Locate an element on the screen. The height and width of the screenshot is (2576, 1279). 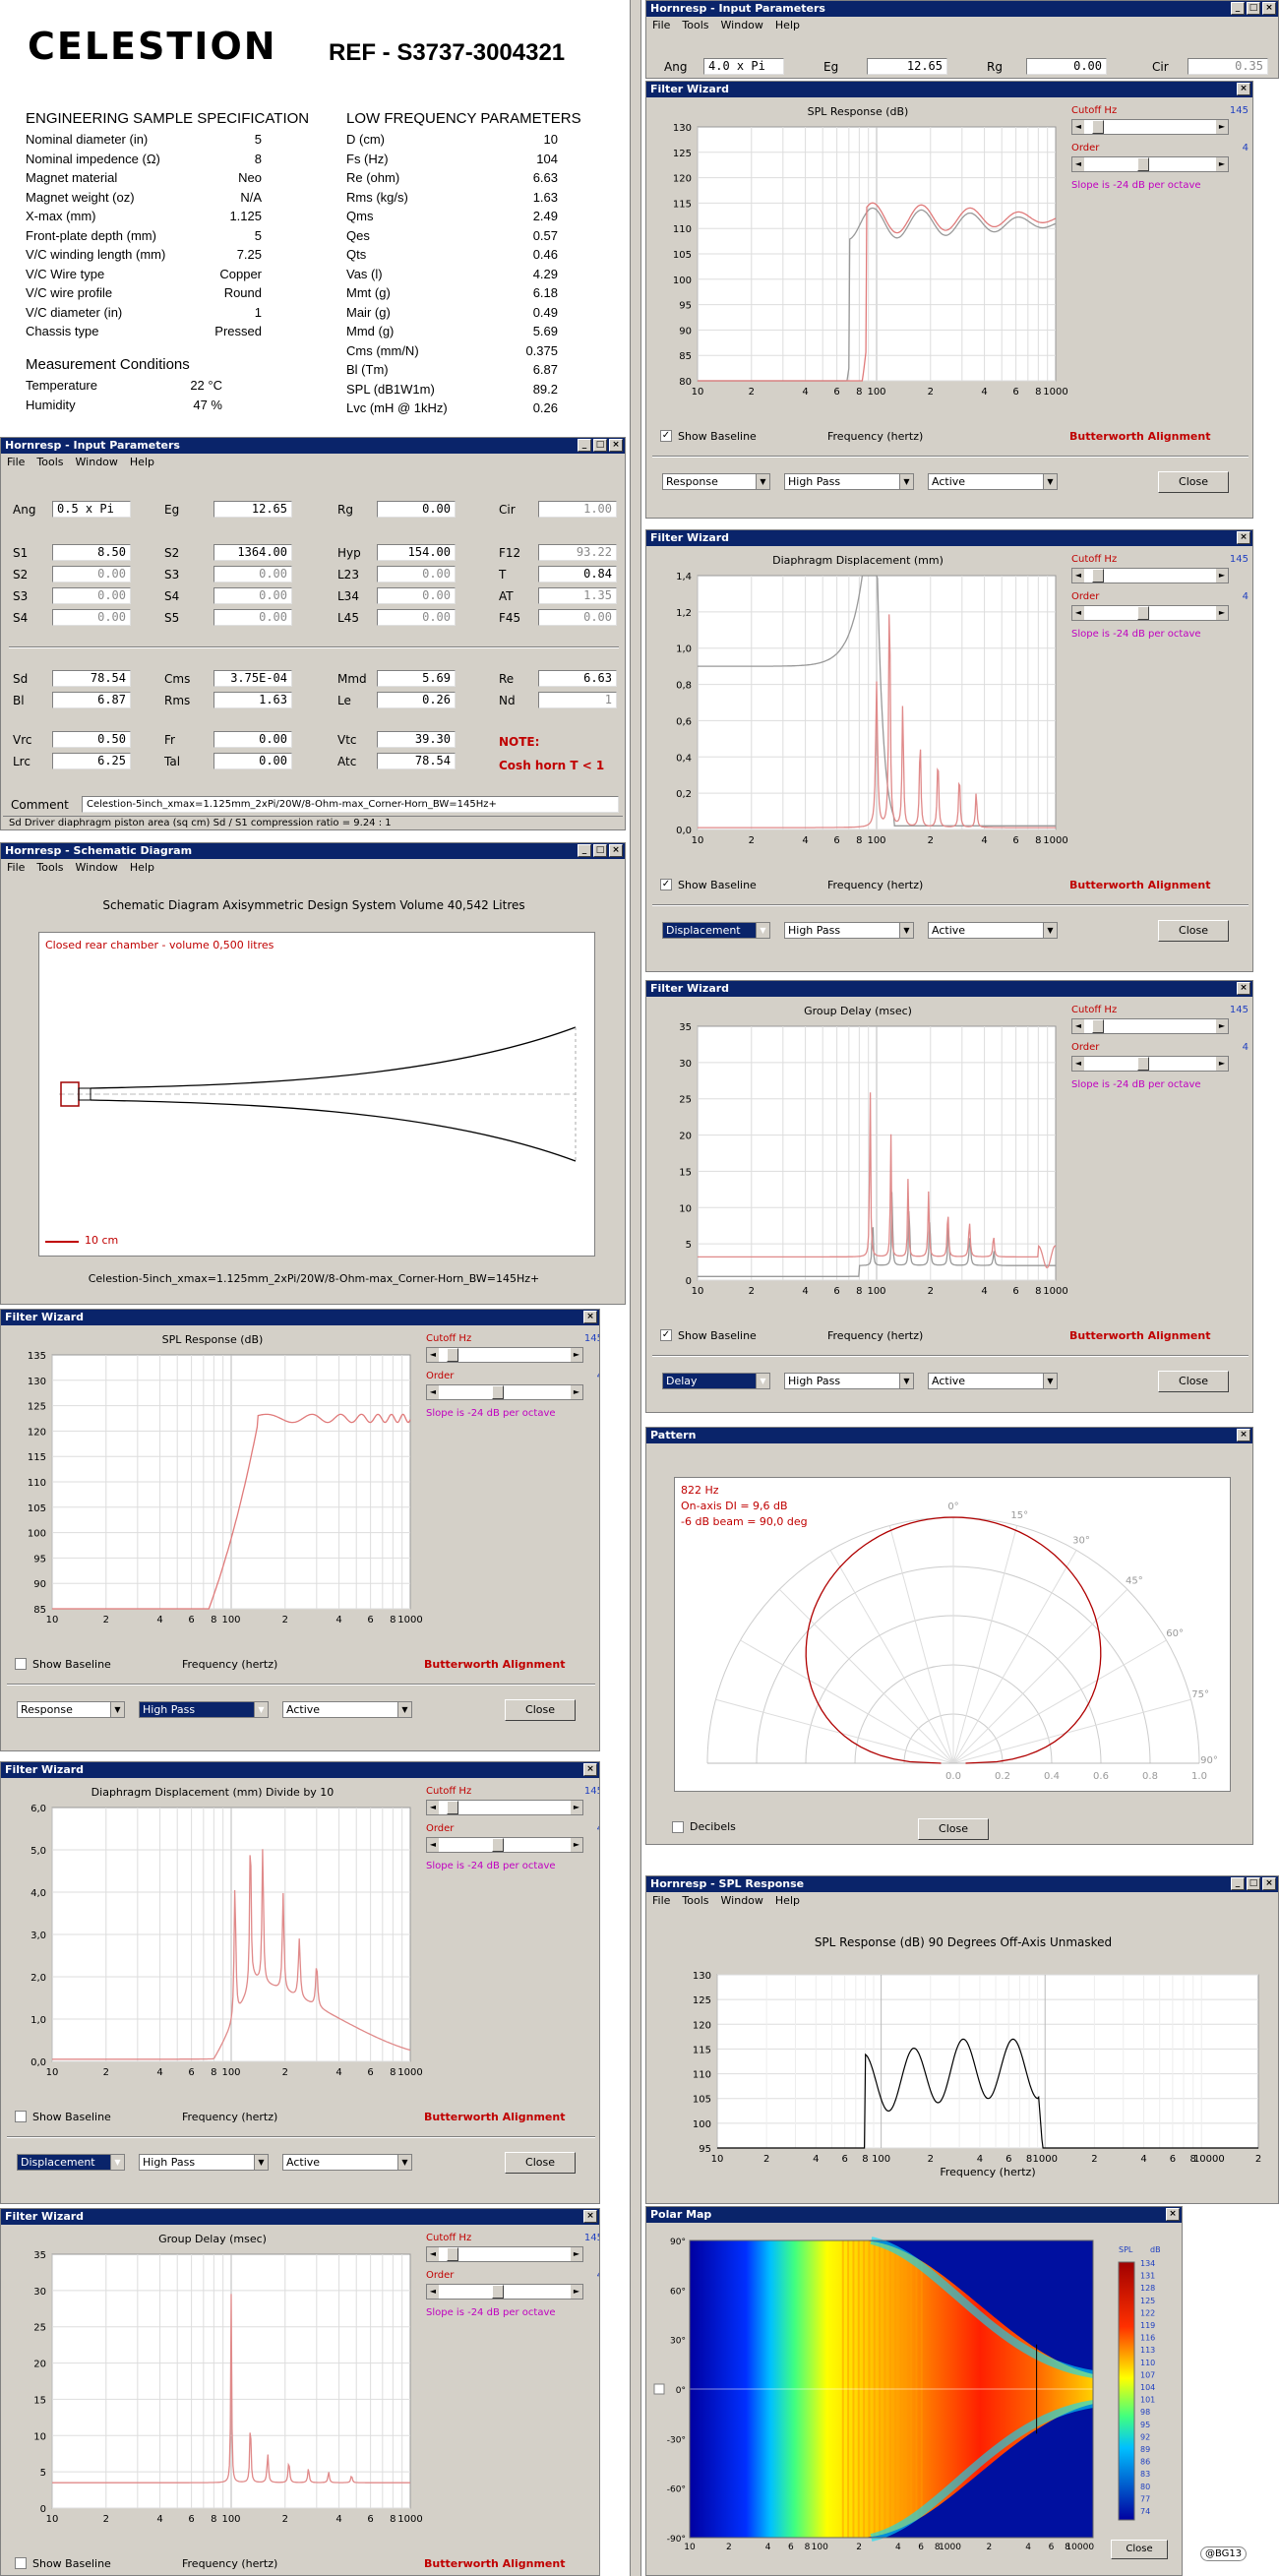
param-field: 1364.00 is located at coordinates (252, 552).